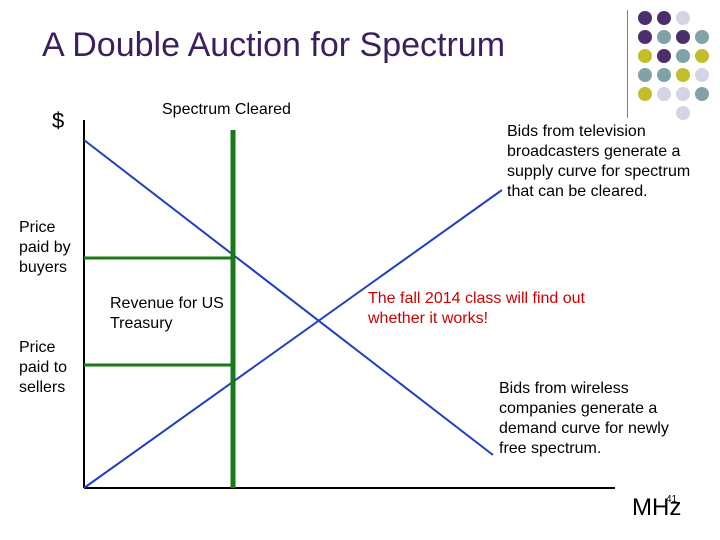 Image resolution: width=720 pixels, height=540 pixels. What do you see at coordinates (226, 109) in the screenshot?
I see `spectrum-cleared-label: Spectrum Cleared` at bounding box center [226, 109].